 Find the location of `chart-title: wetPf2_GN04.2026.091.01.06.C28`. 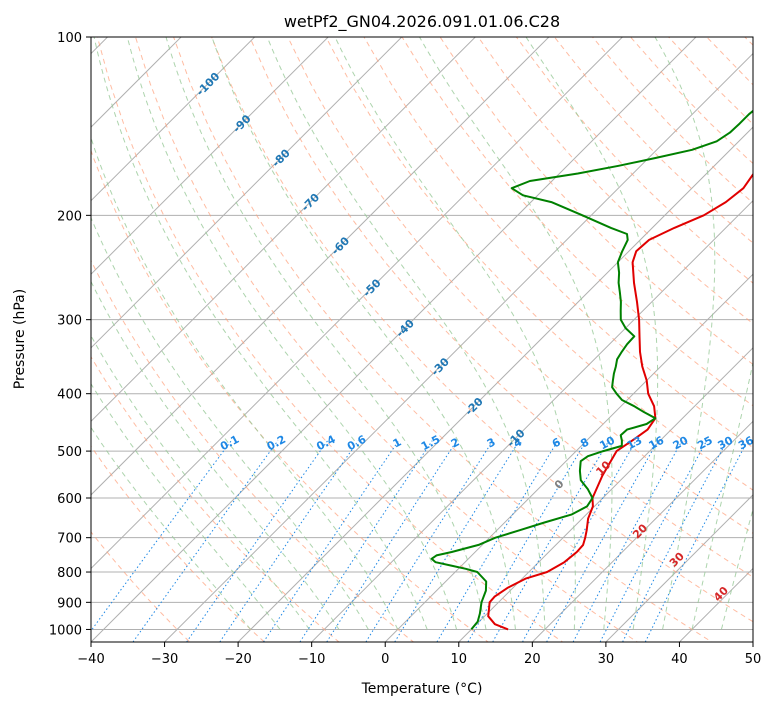

chart-title: wetPf2_GN04.2026.091.01.06.C28 is located at coordinates (422, 22).